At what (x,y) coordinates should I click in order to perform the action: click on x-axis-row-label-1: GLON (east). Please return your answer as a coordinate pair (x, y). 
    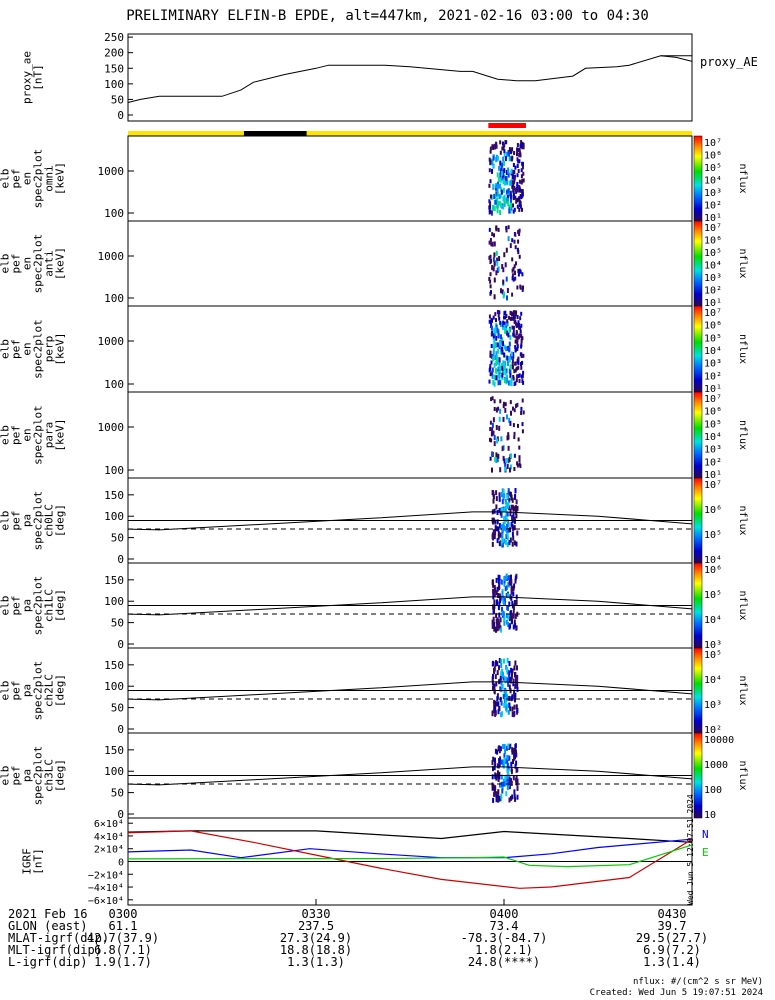
    Looking at the image, I should click on (47, 926).